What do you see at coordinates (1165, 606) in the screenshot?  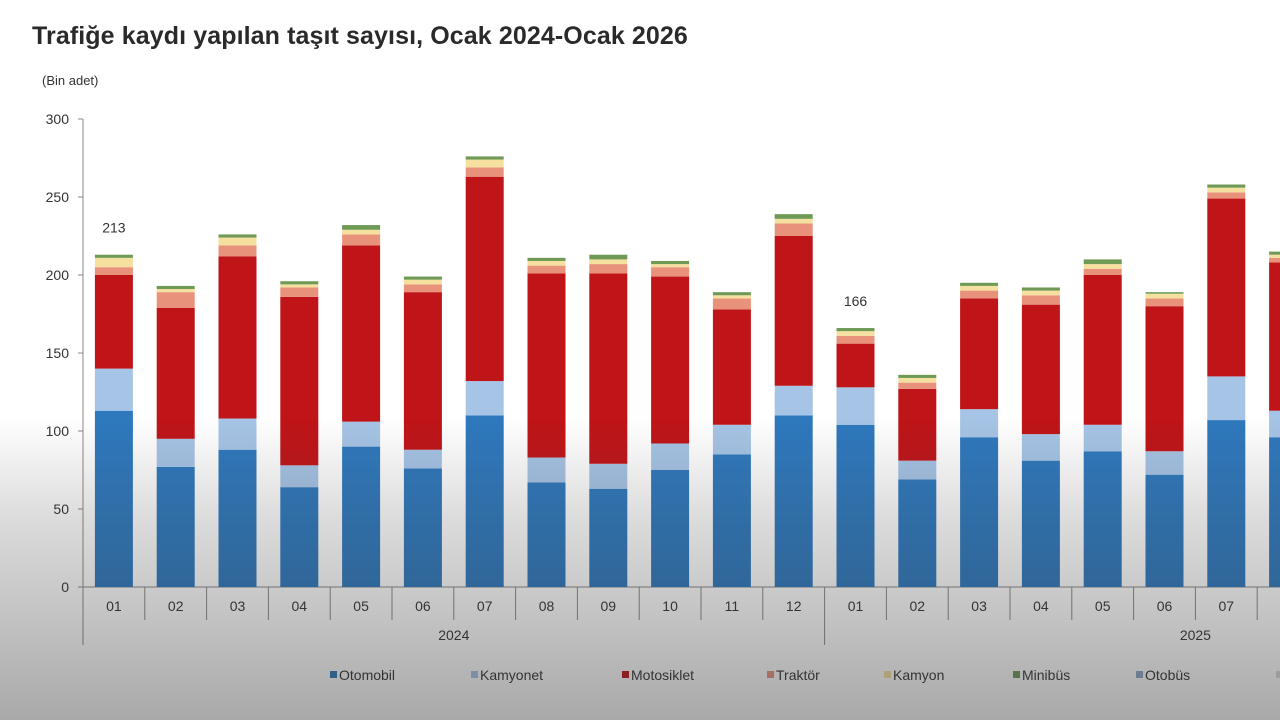 I see `x-tick-label: 06` at bounding box center [1165, 606].